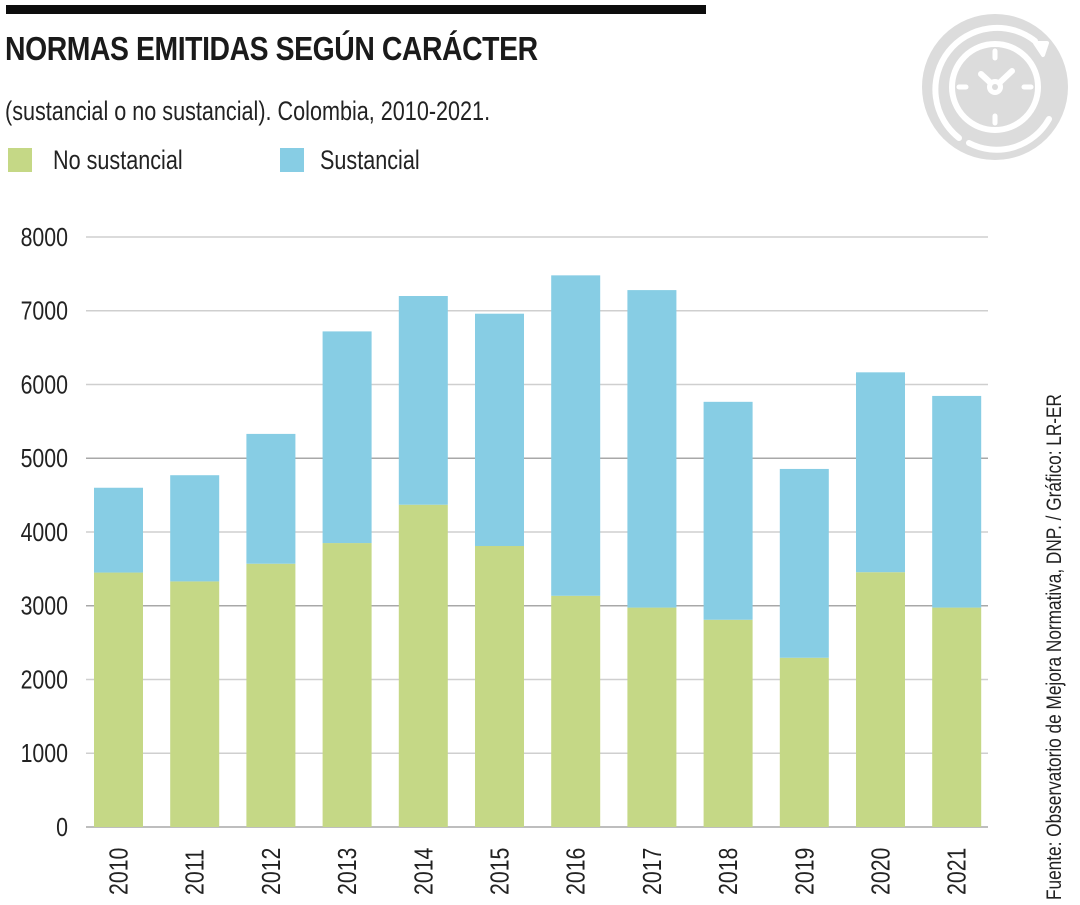 Image resolution: width=1080 pixels, height=905 pixels. Describe the element at coordinates (272, 871) in the screenshot. I see `x-tick-label: 2012` at that location.